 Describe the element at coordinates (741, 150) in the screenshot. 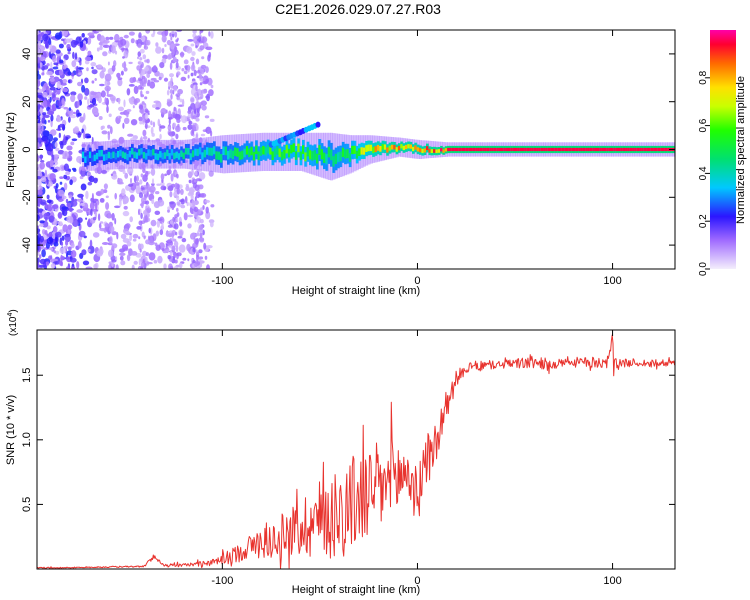

I see `colorbar-label: Normalized spectral amplitude` at that location.